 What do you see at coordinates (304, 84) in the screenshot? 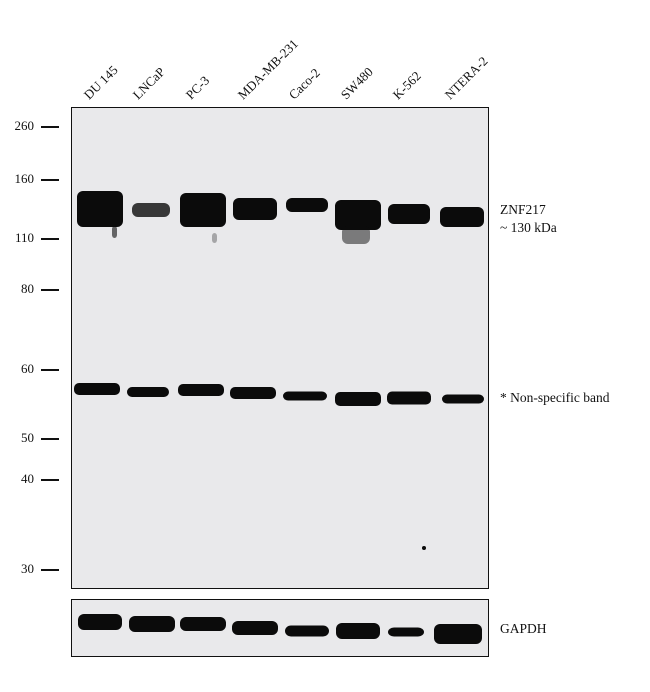
I see `lane-label: Caco-2` at bounding box center [304, 84].